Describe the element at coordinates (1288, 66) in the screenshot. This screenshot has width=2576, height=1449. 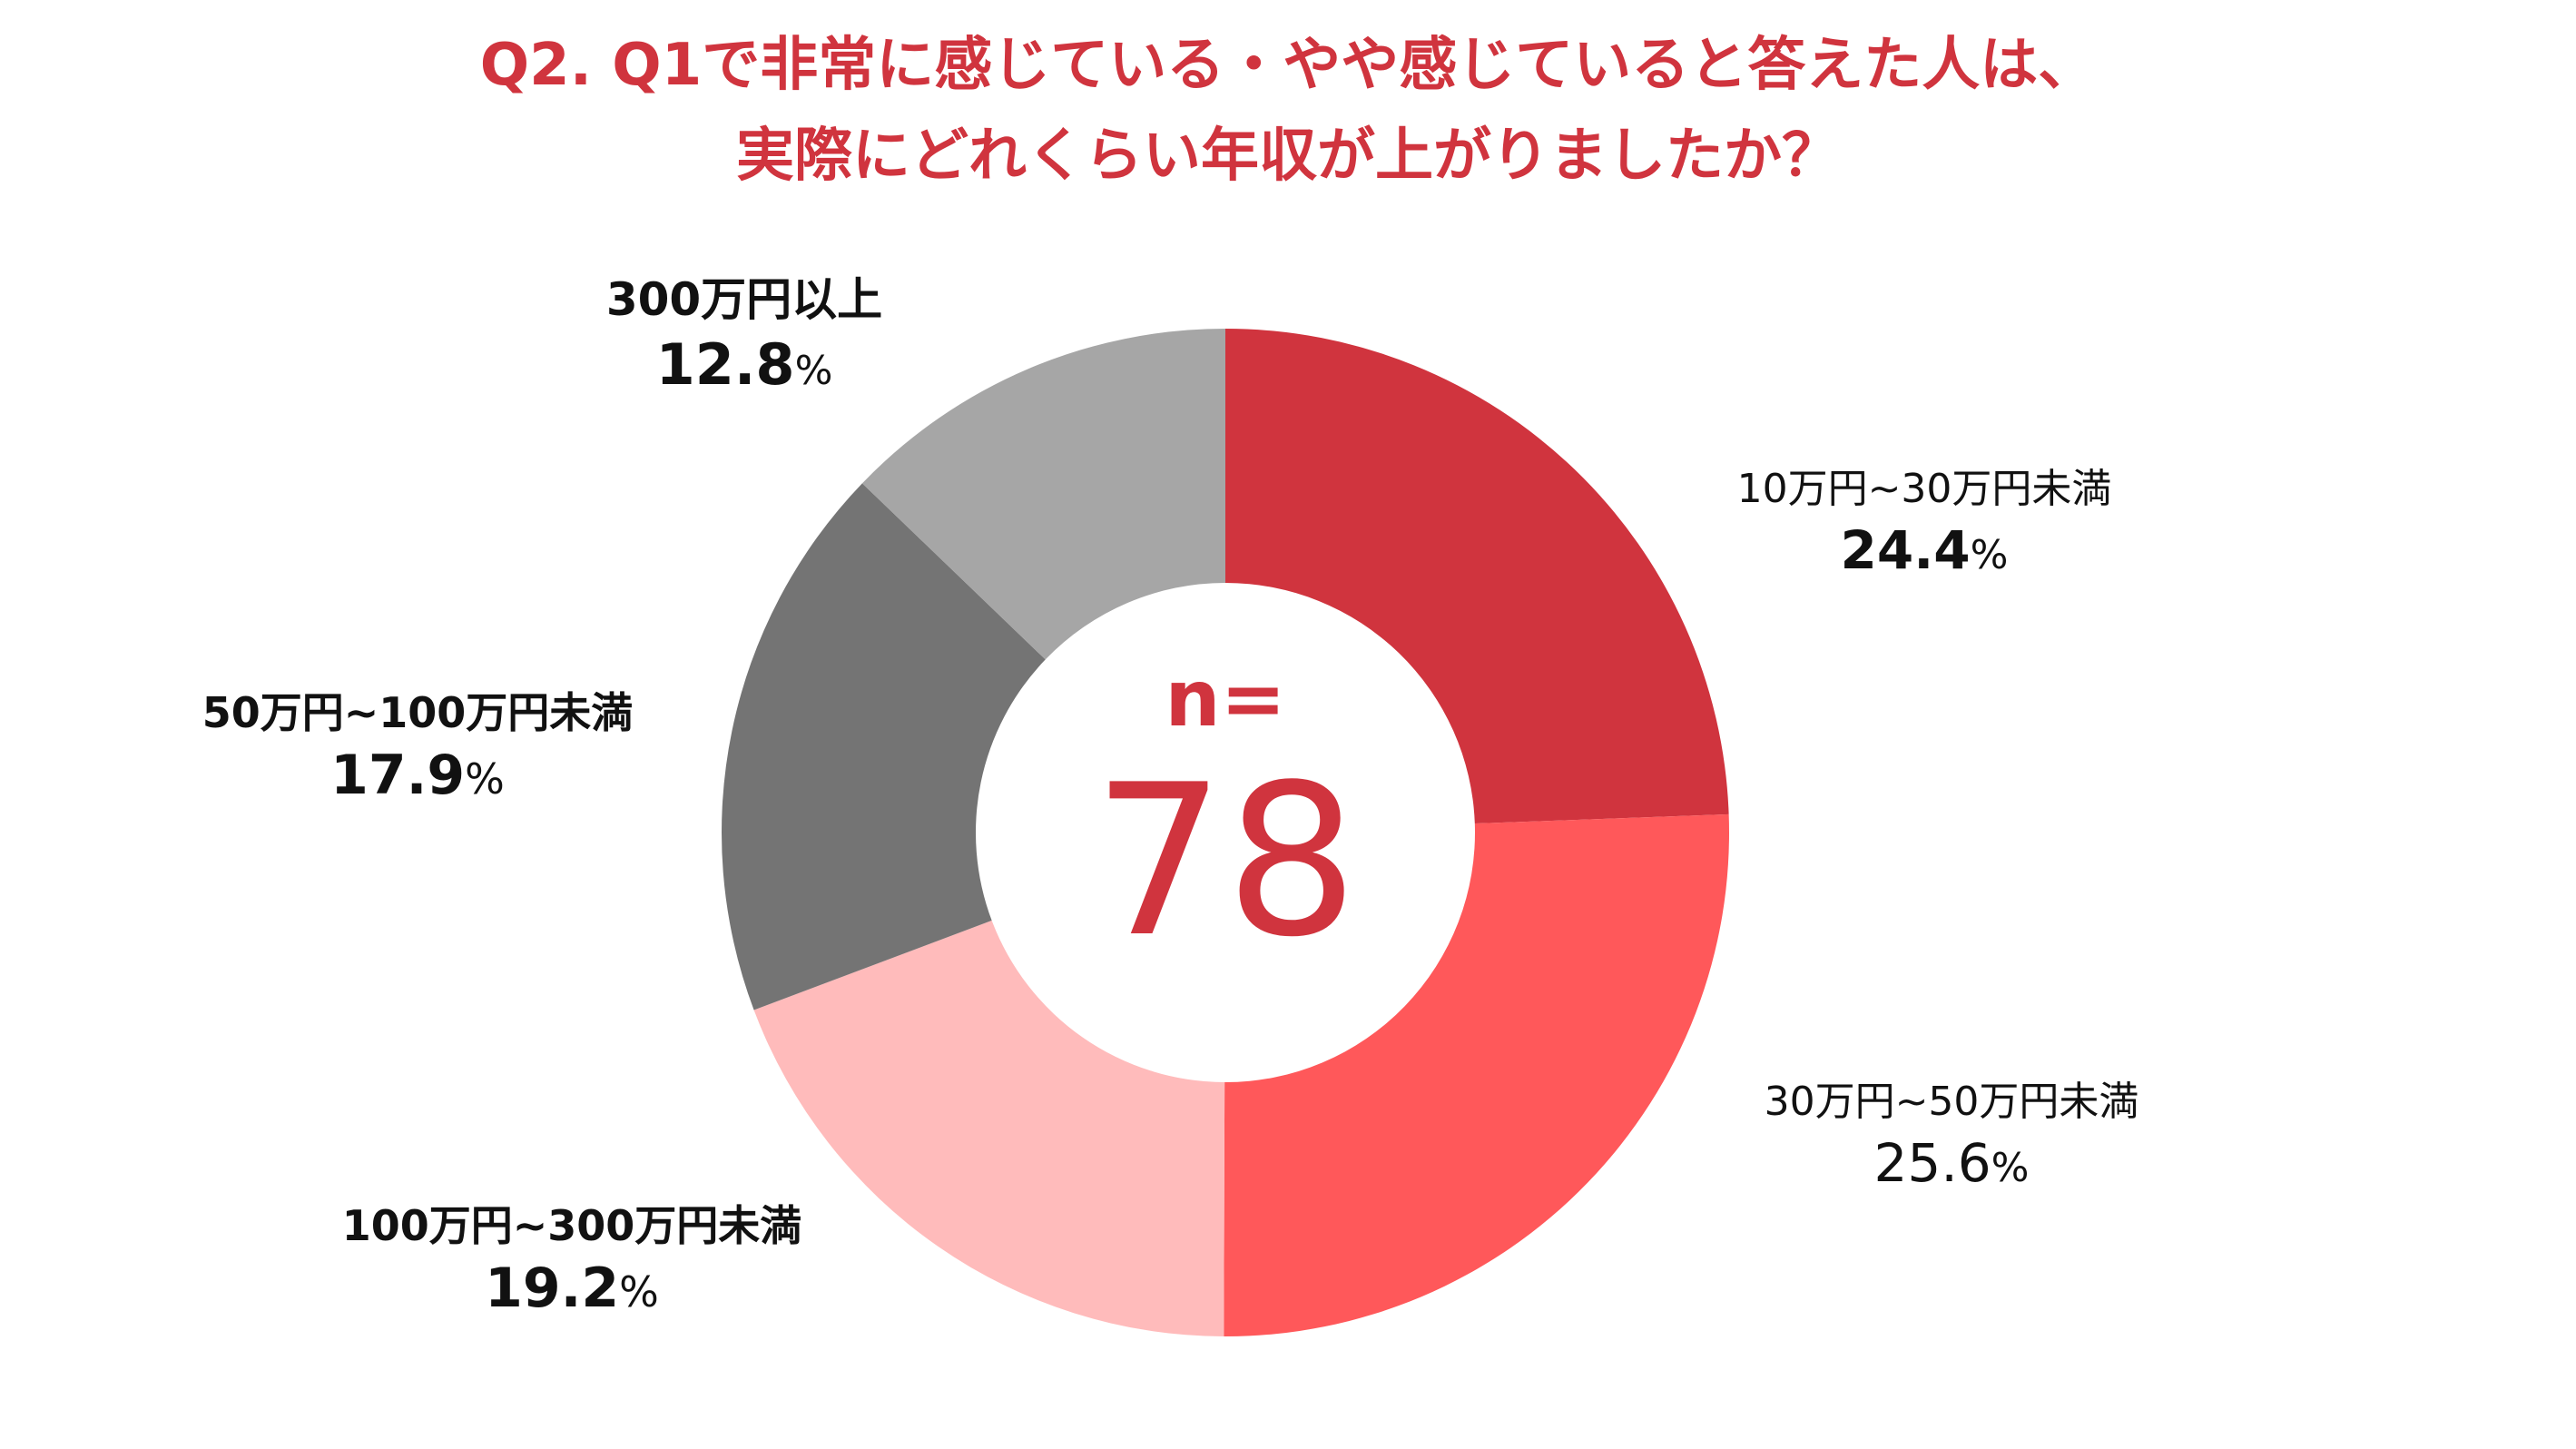
I see `chart-title-line-1: Q2. Q1で非常に感じている・やや感じていると答えた人は、` at that location.